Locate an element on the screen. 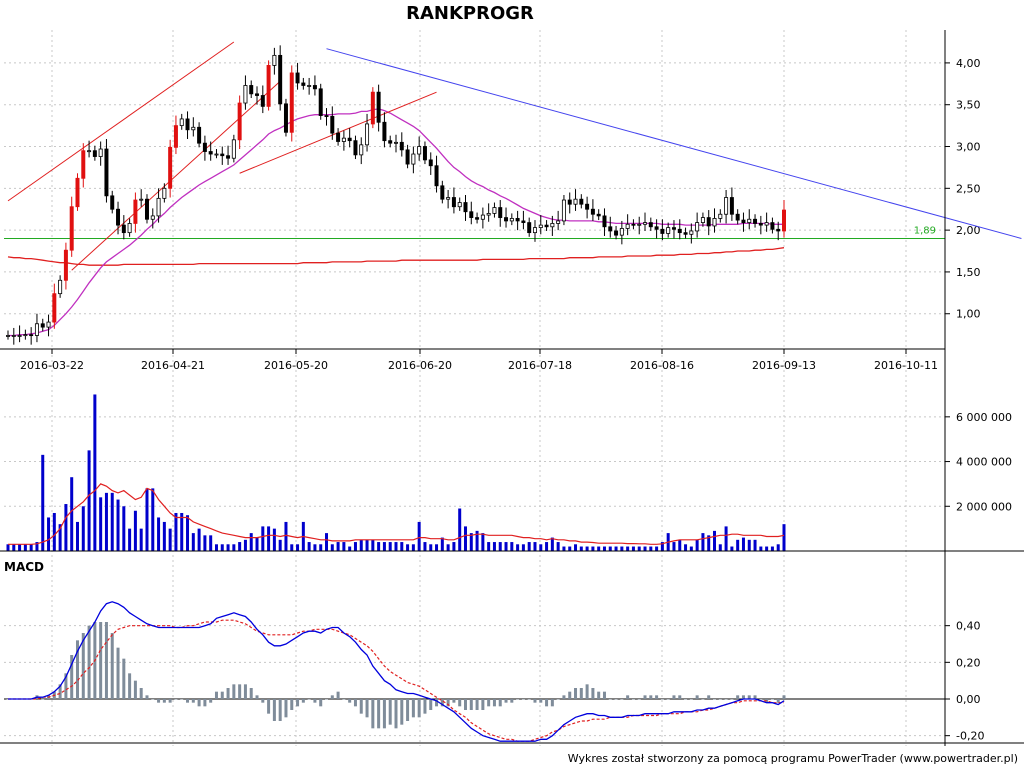 The width and height of the screenshot is (1024, 768). y-tick-label: 4,00 is located at coordinates (968, 63).